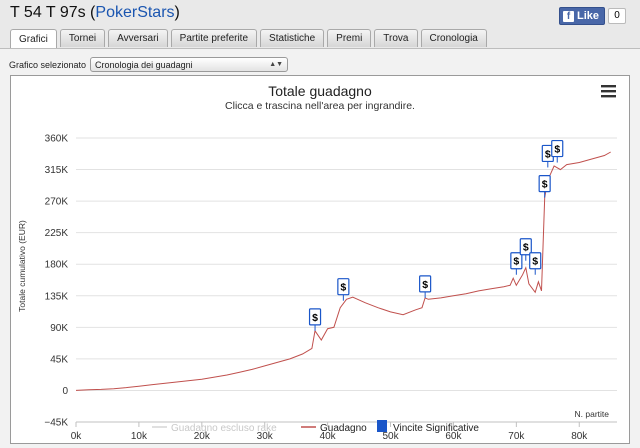 The image size is (640, 448). I want to click on facebook-like-label: Like, so click(587, 16).